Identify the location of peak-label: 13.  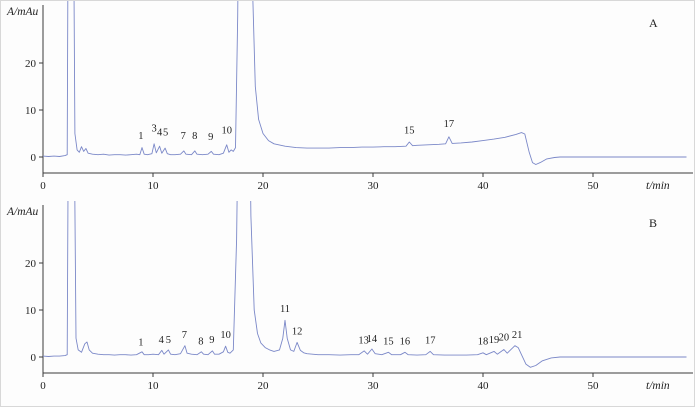
(363, 341).